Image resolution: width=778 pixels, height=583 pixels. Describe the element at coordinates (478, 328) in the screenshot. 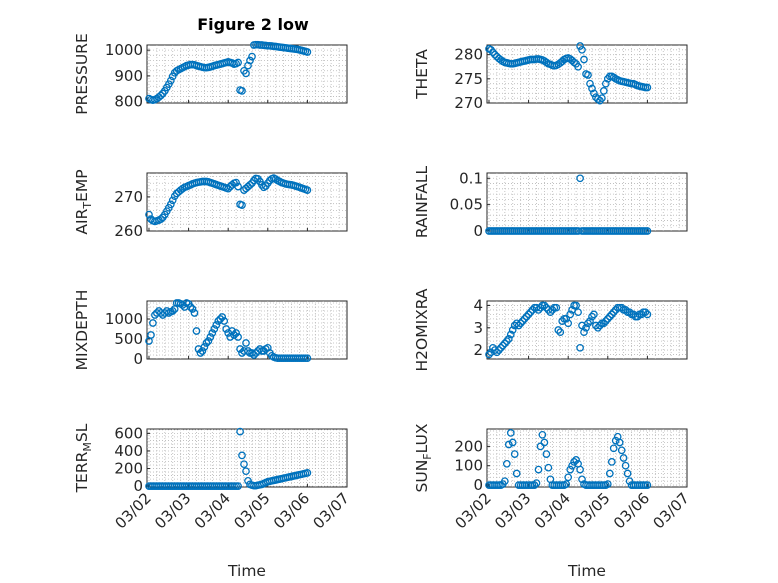

I see `y-tick-label: 3` at that location.